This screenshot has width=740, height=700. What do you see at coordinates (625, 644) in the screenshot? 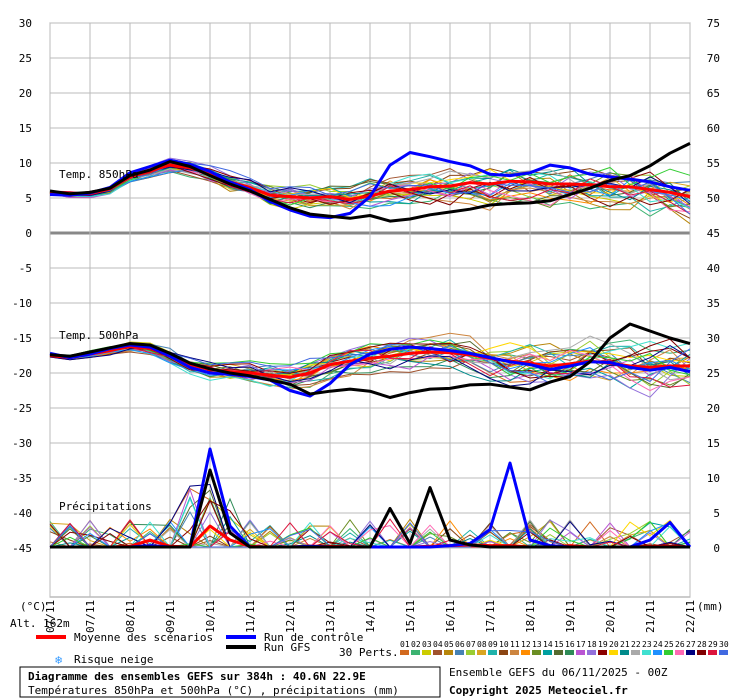
I see `pert-id-label: 21` at bounding box center [625, 644].